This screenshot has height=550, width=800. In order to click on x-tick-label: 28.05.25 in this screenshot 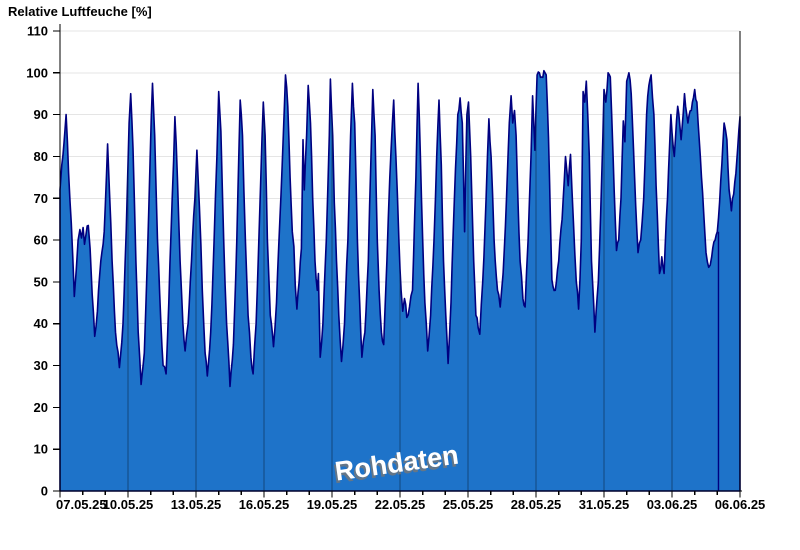, I will do `click(536, 504)`.